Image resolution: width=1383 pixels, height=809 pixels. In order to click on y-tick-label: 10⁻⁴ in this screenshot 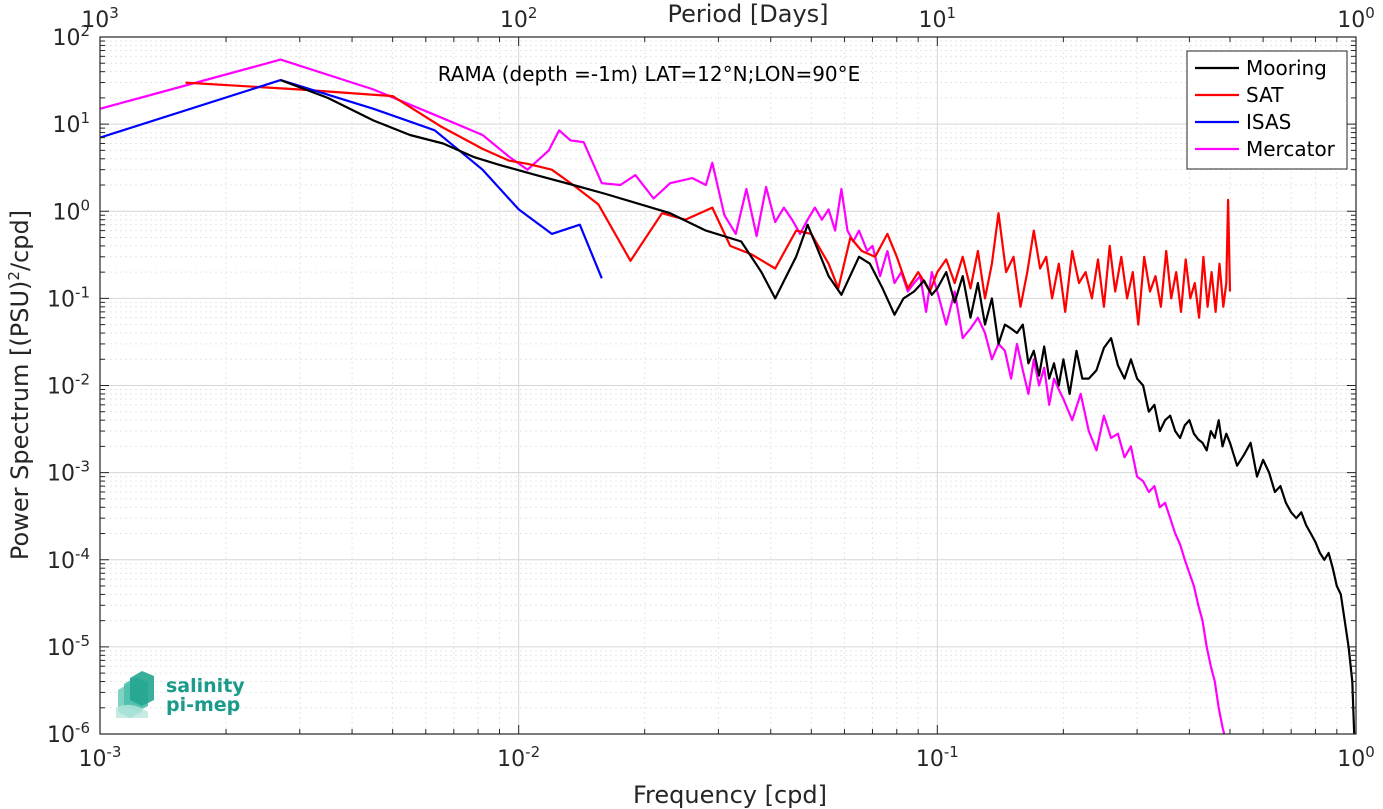, I will do `click(68, 559)`.